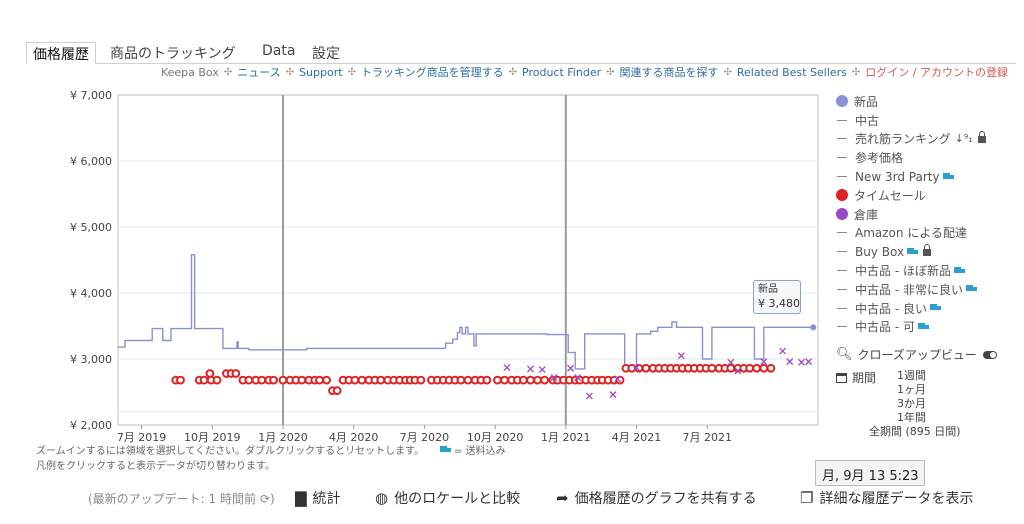 This screenshot has height=524, width=1024. What do you see at coordinates (989, 354) in the screenshot?
I see `toggle-switch` at bounding box center [989, 354].